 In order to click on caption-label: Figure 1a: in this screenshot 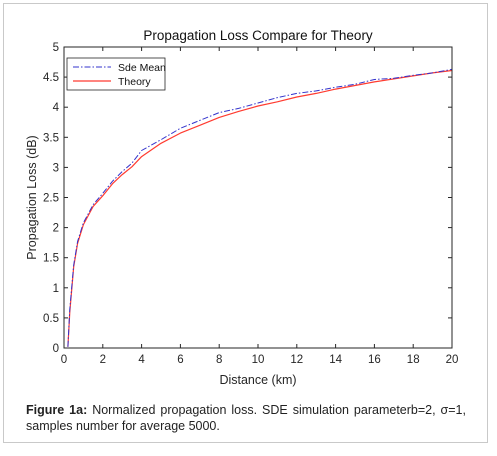, I will do `click(57, 410)`.